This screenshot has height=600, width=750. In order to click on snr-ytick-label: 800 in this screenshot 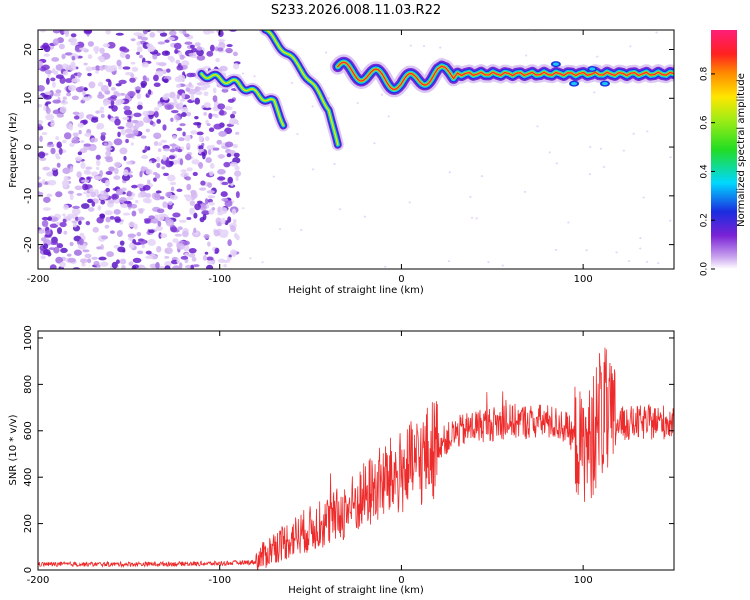, I will do `click(28, 384)`.